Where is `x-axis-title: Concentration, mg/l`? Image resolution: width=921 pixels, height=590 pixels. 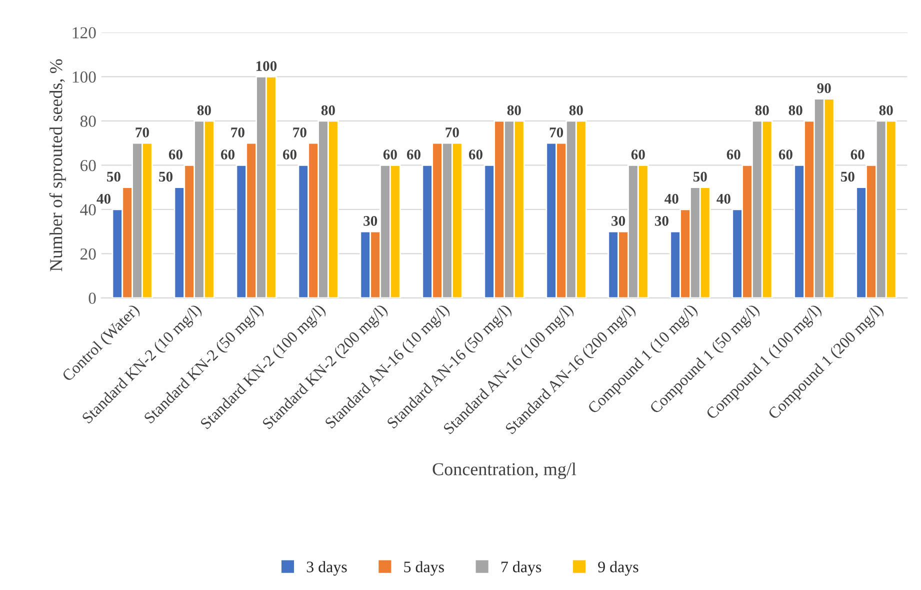 x-axis-title: Concentration, mg/l is located at coordinates (504, 471).